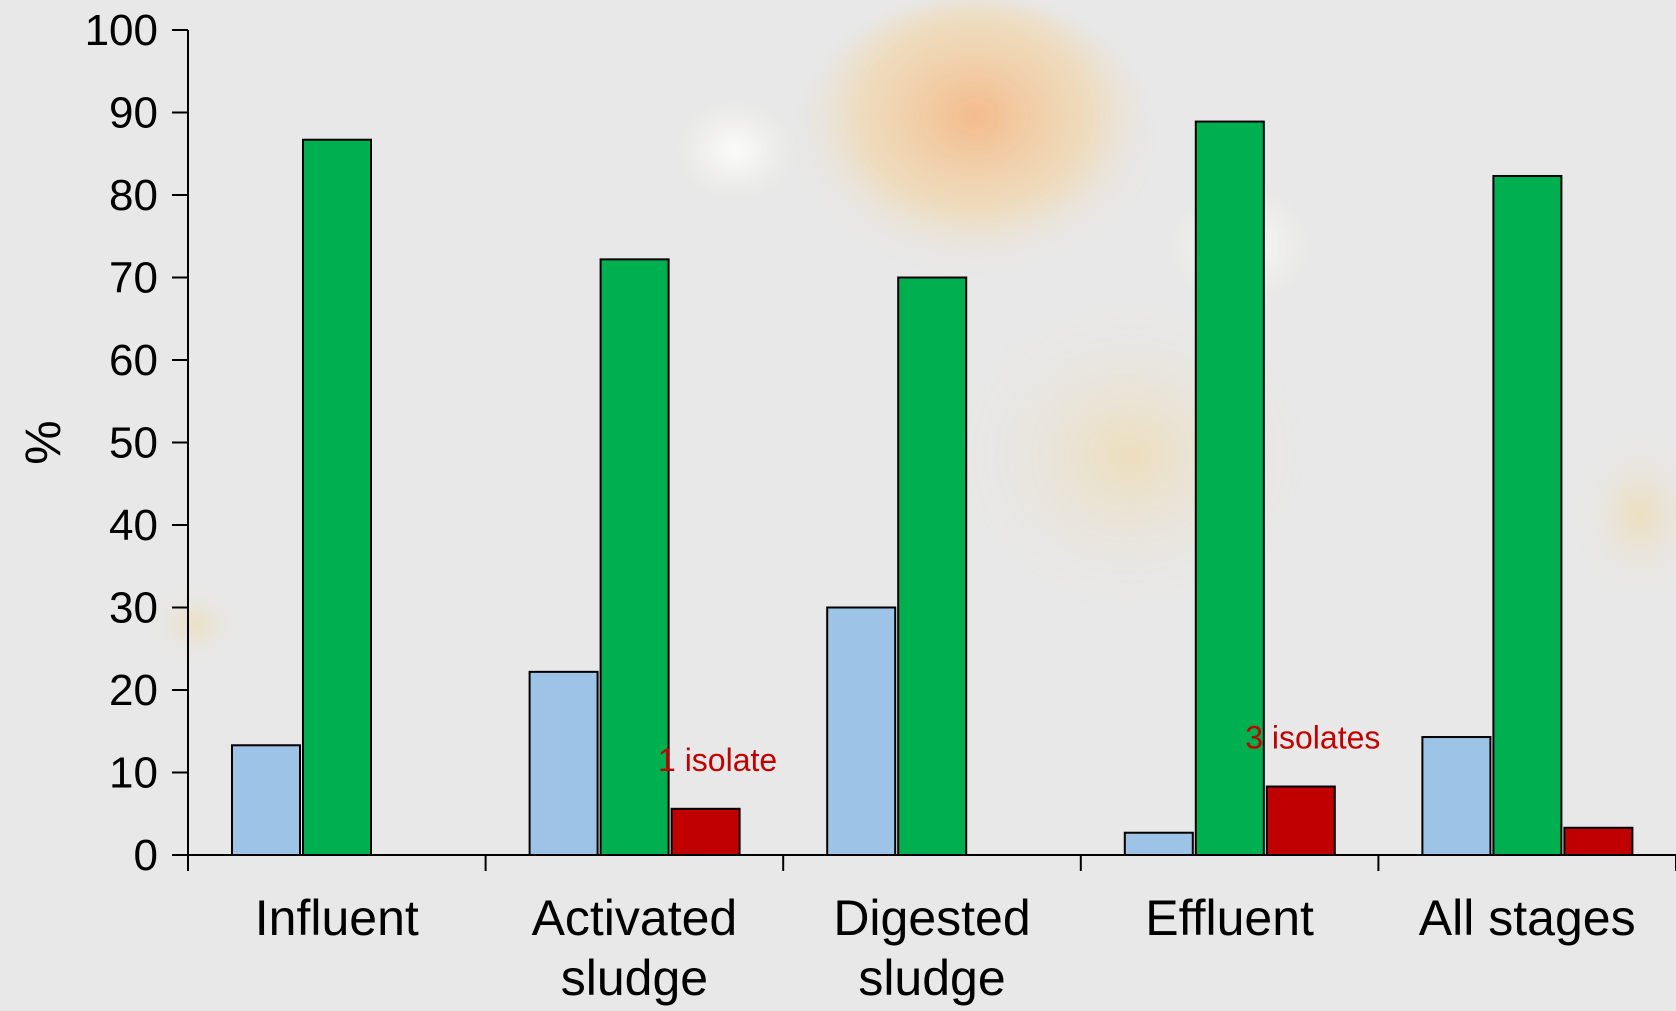  What do you see at coordinates (133, 113) in the screenshot?
I see `y-tick-label: 90` at bounding box center [133, 113].